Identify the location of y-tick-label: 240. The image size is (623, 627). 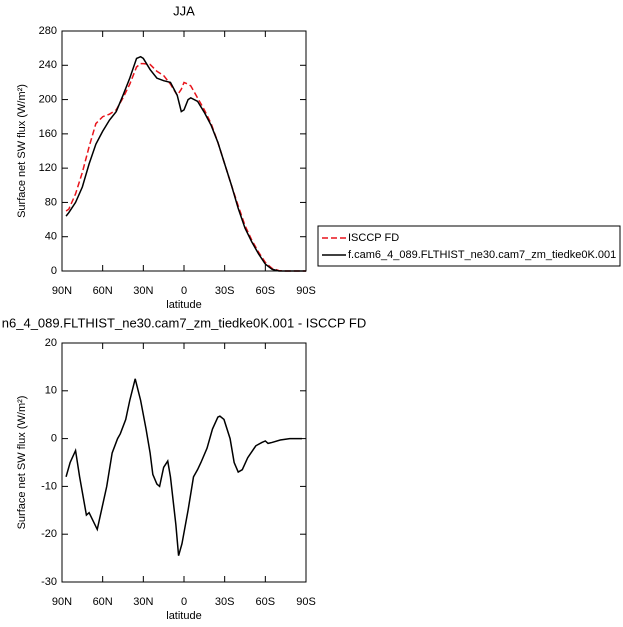
(48, 65).